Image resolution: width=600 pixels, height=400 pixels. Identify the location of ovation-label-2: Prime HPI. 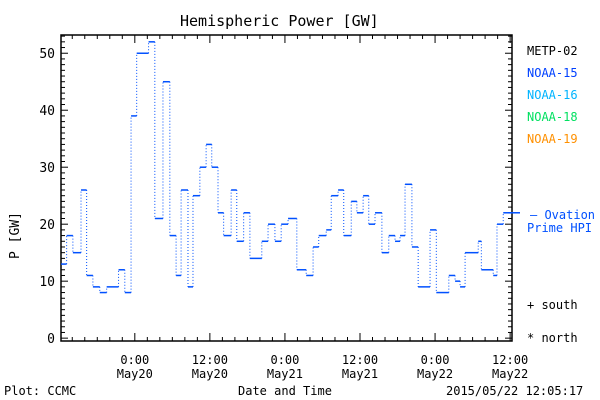
(560, 228).